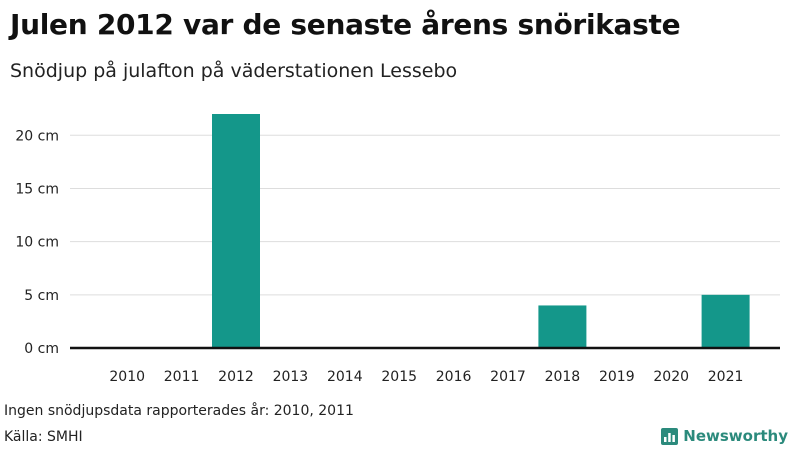 The width and height of the screenshot is (800, 450). What do you see at coordinates (617, 377) in the screenshot?
I see `x-tick-label: 2019` at bounding box center [617, 377].